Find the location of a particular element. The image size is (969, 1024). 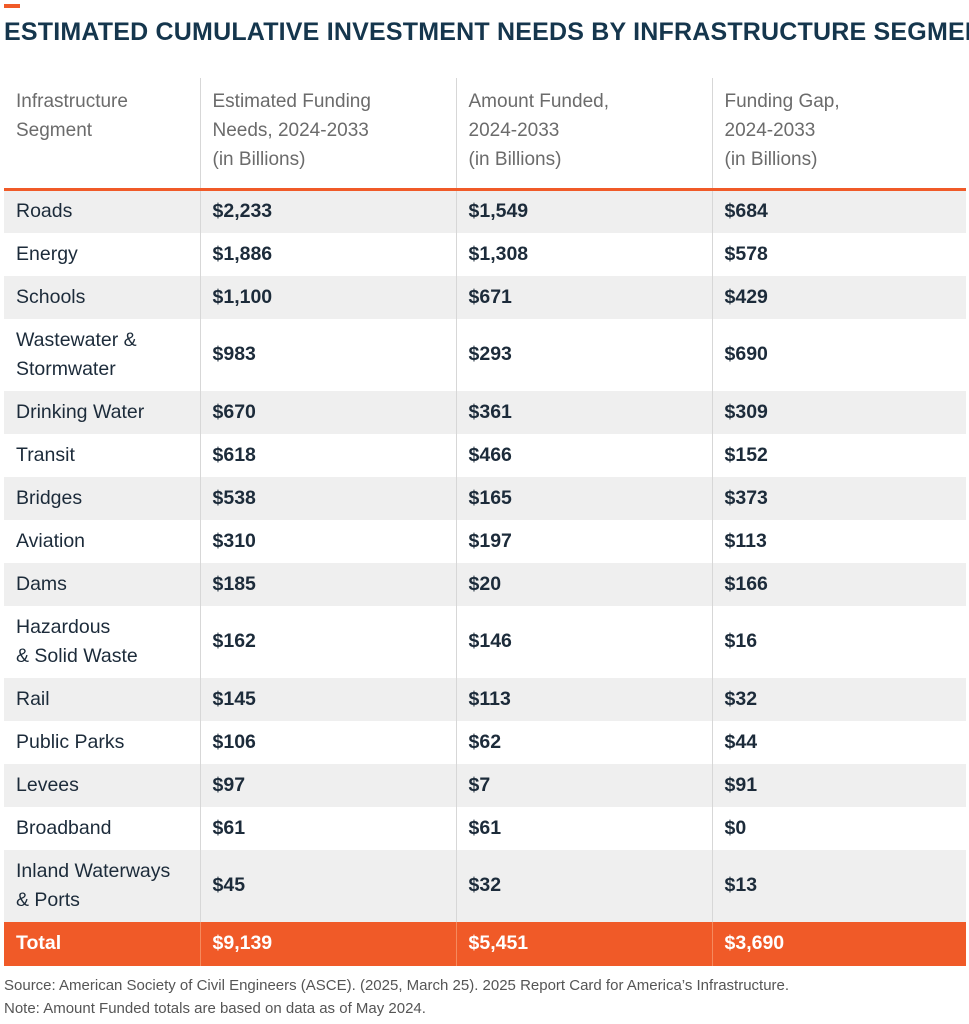

segment-cell: Energy is located at coordinates (102, 254).